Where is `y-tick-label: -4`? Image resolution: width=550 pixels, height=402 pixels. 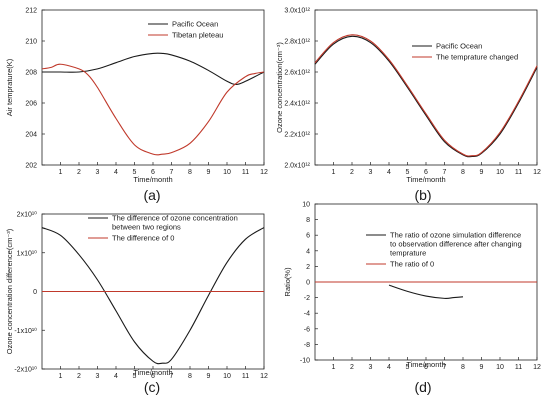
y-tick-label: -4 is located at coordinates (307, 314).